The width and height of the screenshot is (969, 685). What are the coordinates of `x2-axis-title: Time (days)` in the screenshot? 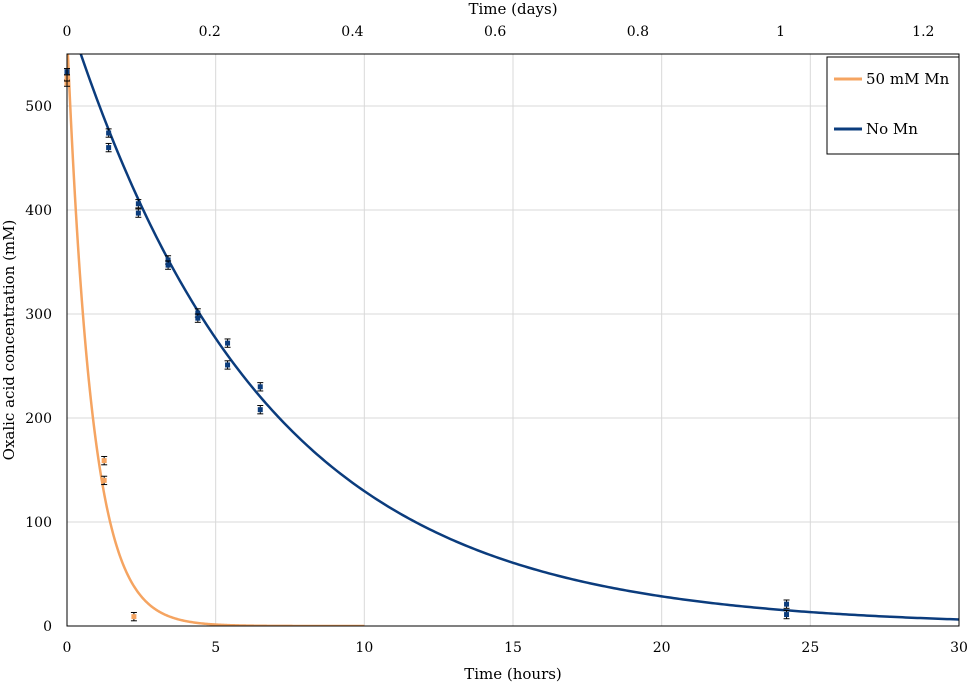 It's located at (512, 9).